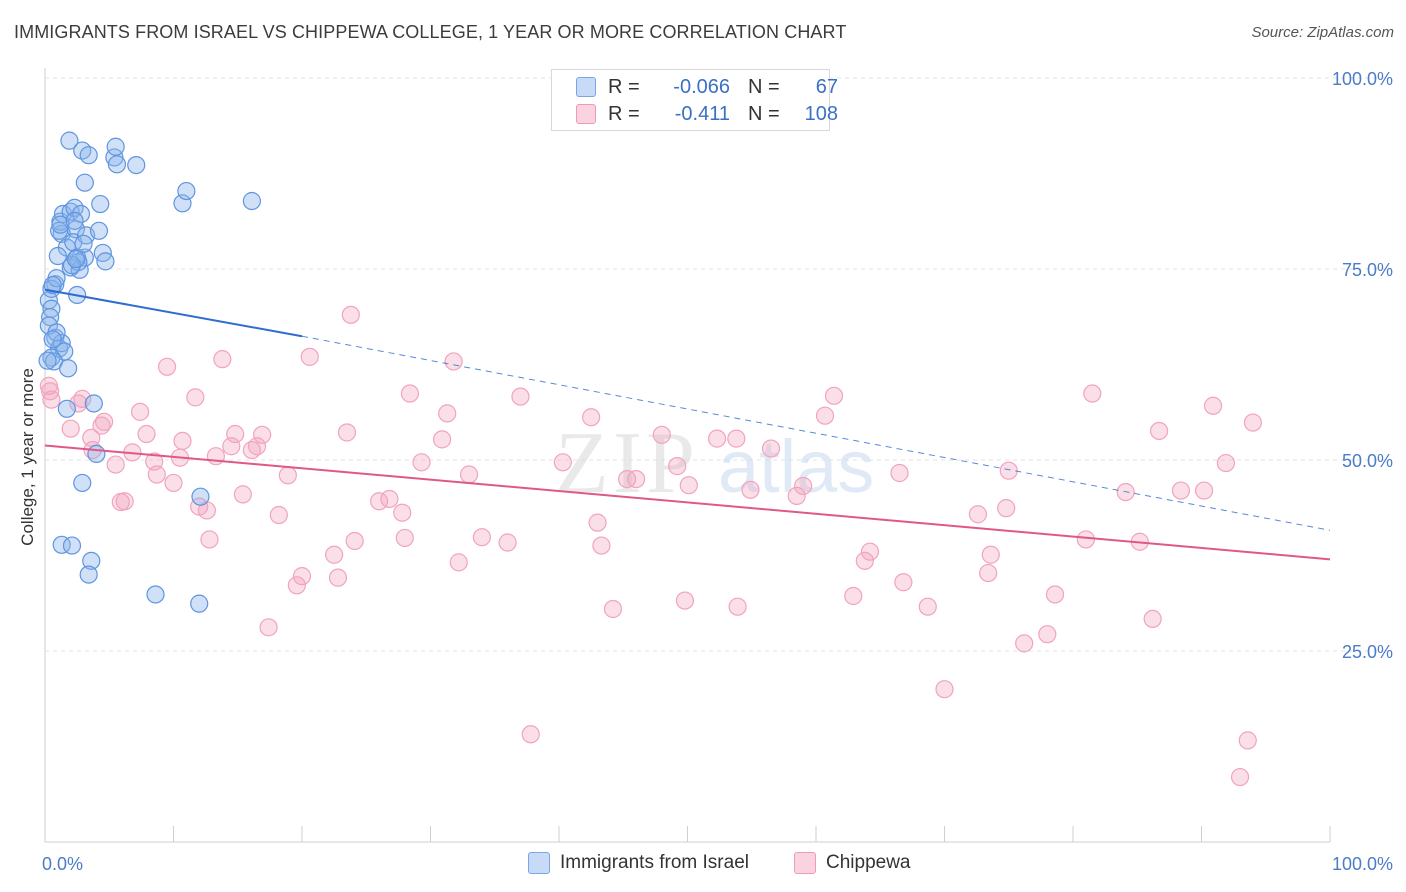 This screenshot has height=892, width=1406. What do you see at coordinates (702, 113) in the screenshot?
I see `legend-r-value: -0.411` at bounding box center [702, 113].